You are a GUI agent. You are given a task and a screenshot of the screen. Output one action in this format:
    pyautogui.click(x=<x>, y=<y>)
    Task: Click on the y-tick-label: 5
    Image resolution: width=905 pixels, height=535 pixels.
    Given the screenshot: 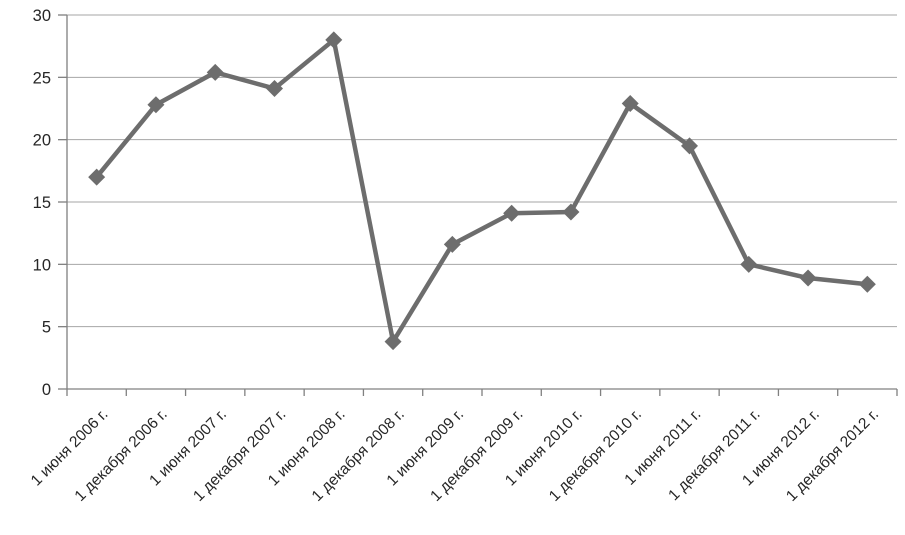 What is the action you would take?
    pyautogui.click(x=46, y=328)
    